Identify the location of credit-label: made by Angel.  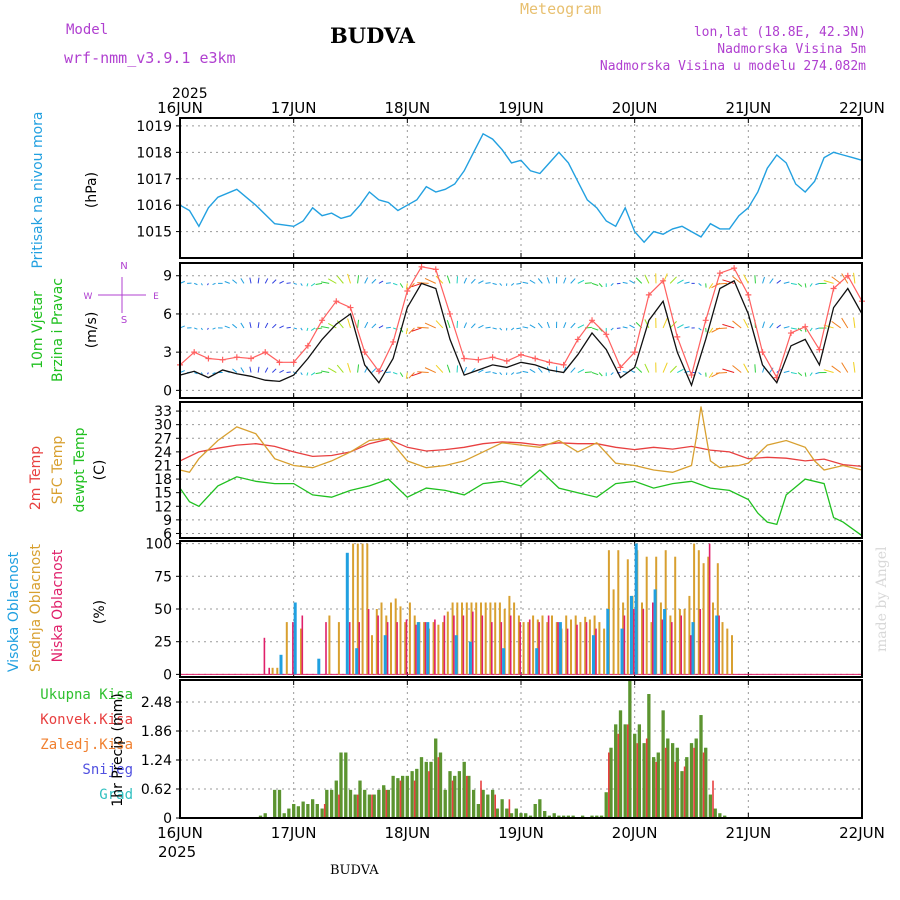
(882, 599).